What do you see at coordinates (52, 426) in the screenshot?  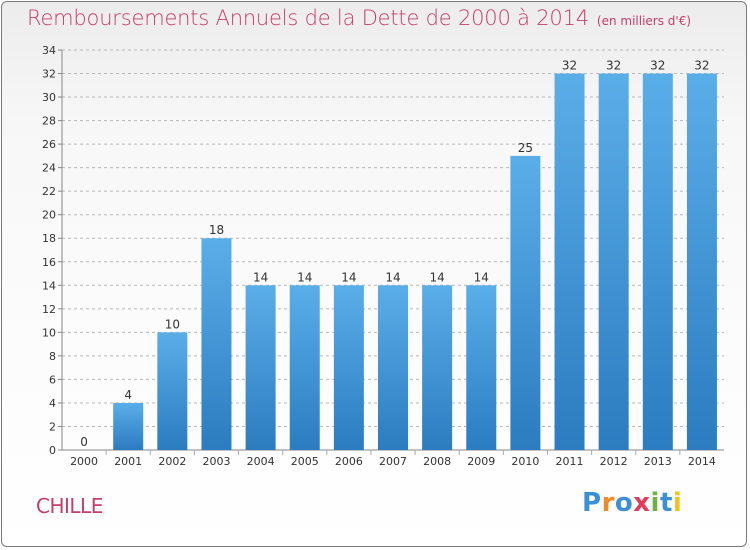 I see `y-tick-label: 2` at bounding box center [52, 426].